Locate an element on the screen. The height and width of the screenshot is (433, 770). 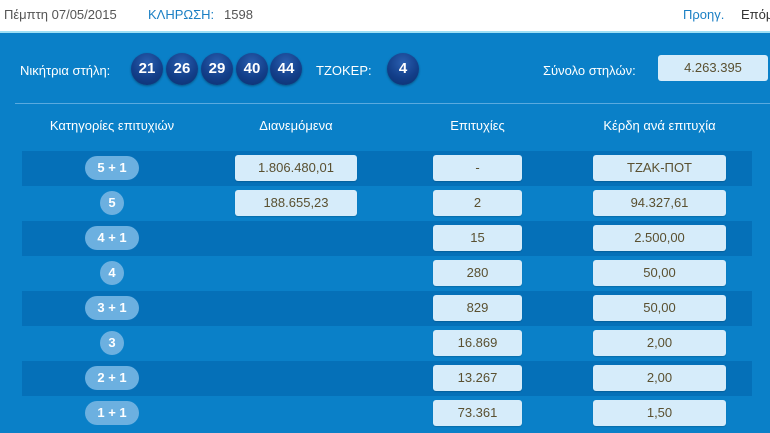
category-badge: 5 is located at coordinates (112, 203).